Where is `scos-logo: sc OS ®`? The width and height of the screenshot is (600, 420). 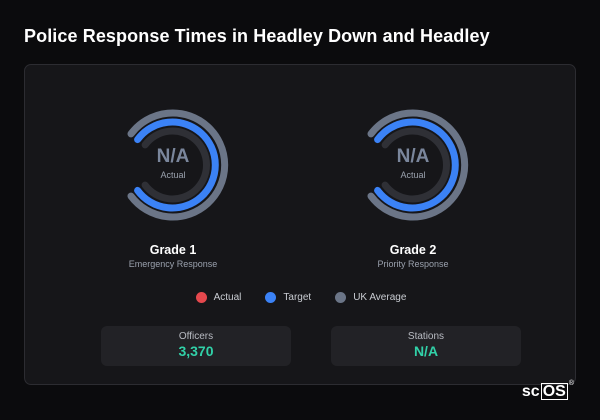
scos-logo: sc OS ® is located at coordinates (547, 390).